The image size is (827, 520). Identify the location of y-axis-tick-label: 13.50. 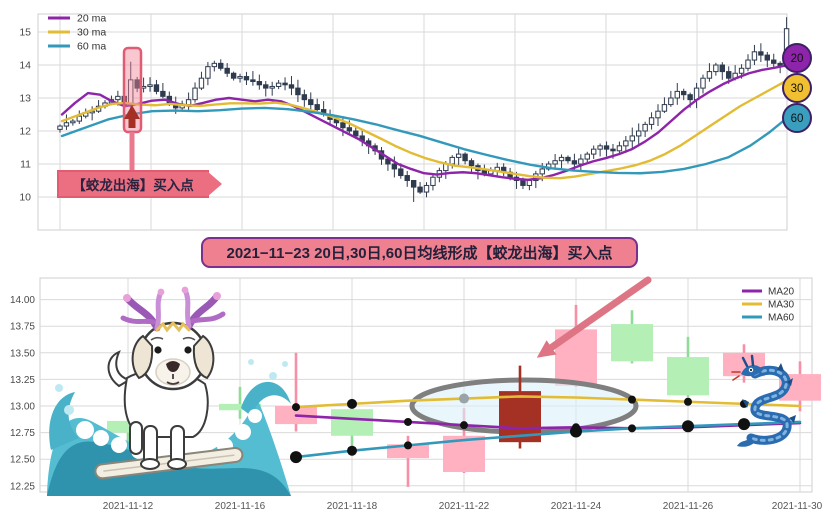
(22, 353).